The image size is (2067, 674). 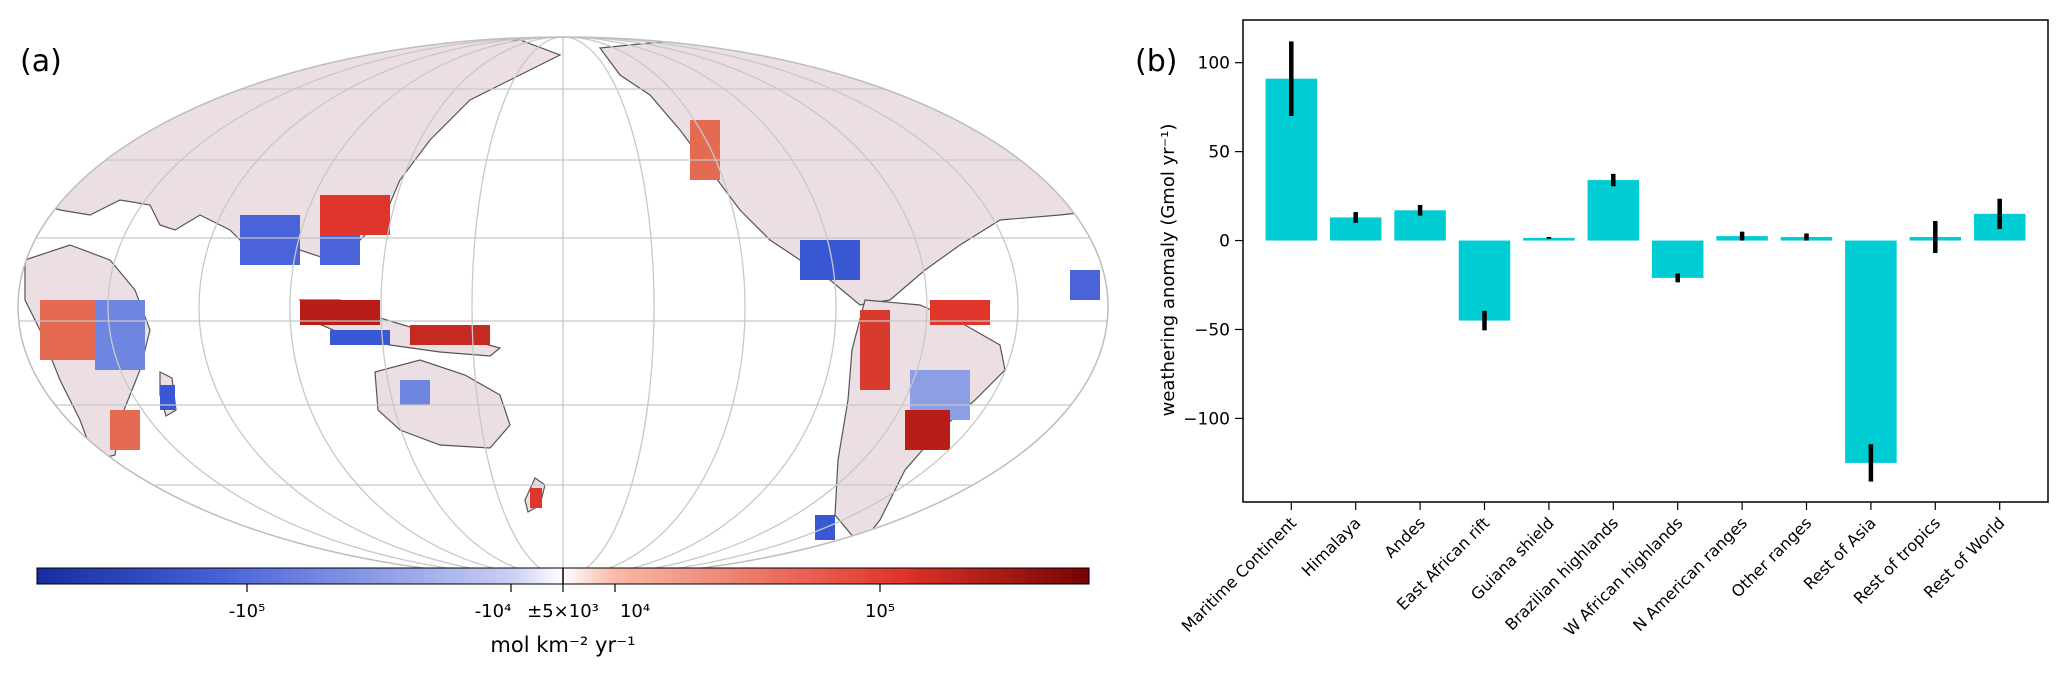 I want to click on x-tick-label: Andes, so click(x=1405, y=537).